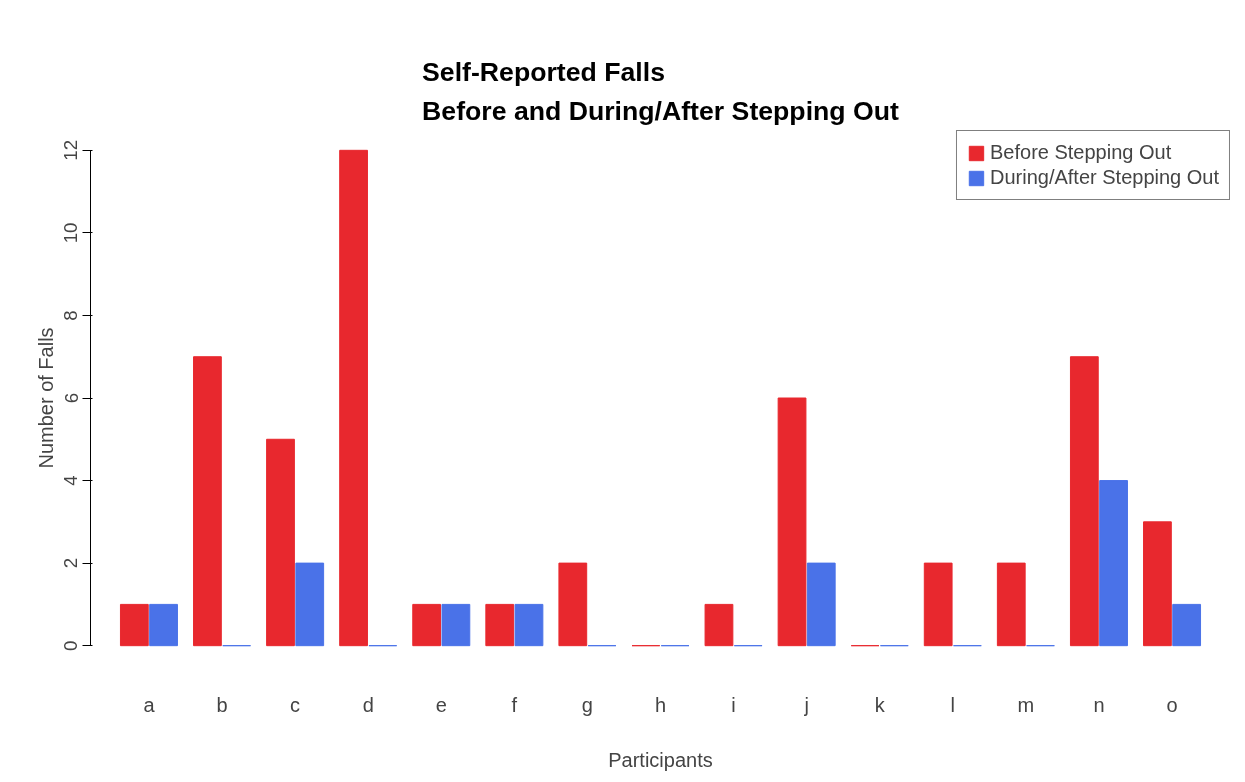 The image size is (1245, 782). Describe the element at coordinates (806, 704) in the screenshot. I see `x-tick-label: j` at that location.